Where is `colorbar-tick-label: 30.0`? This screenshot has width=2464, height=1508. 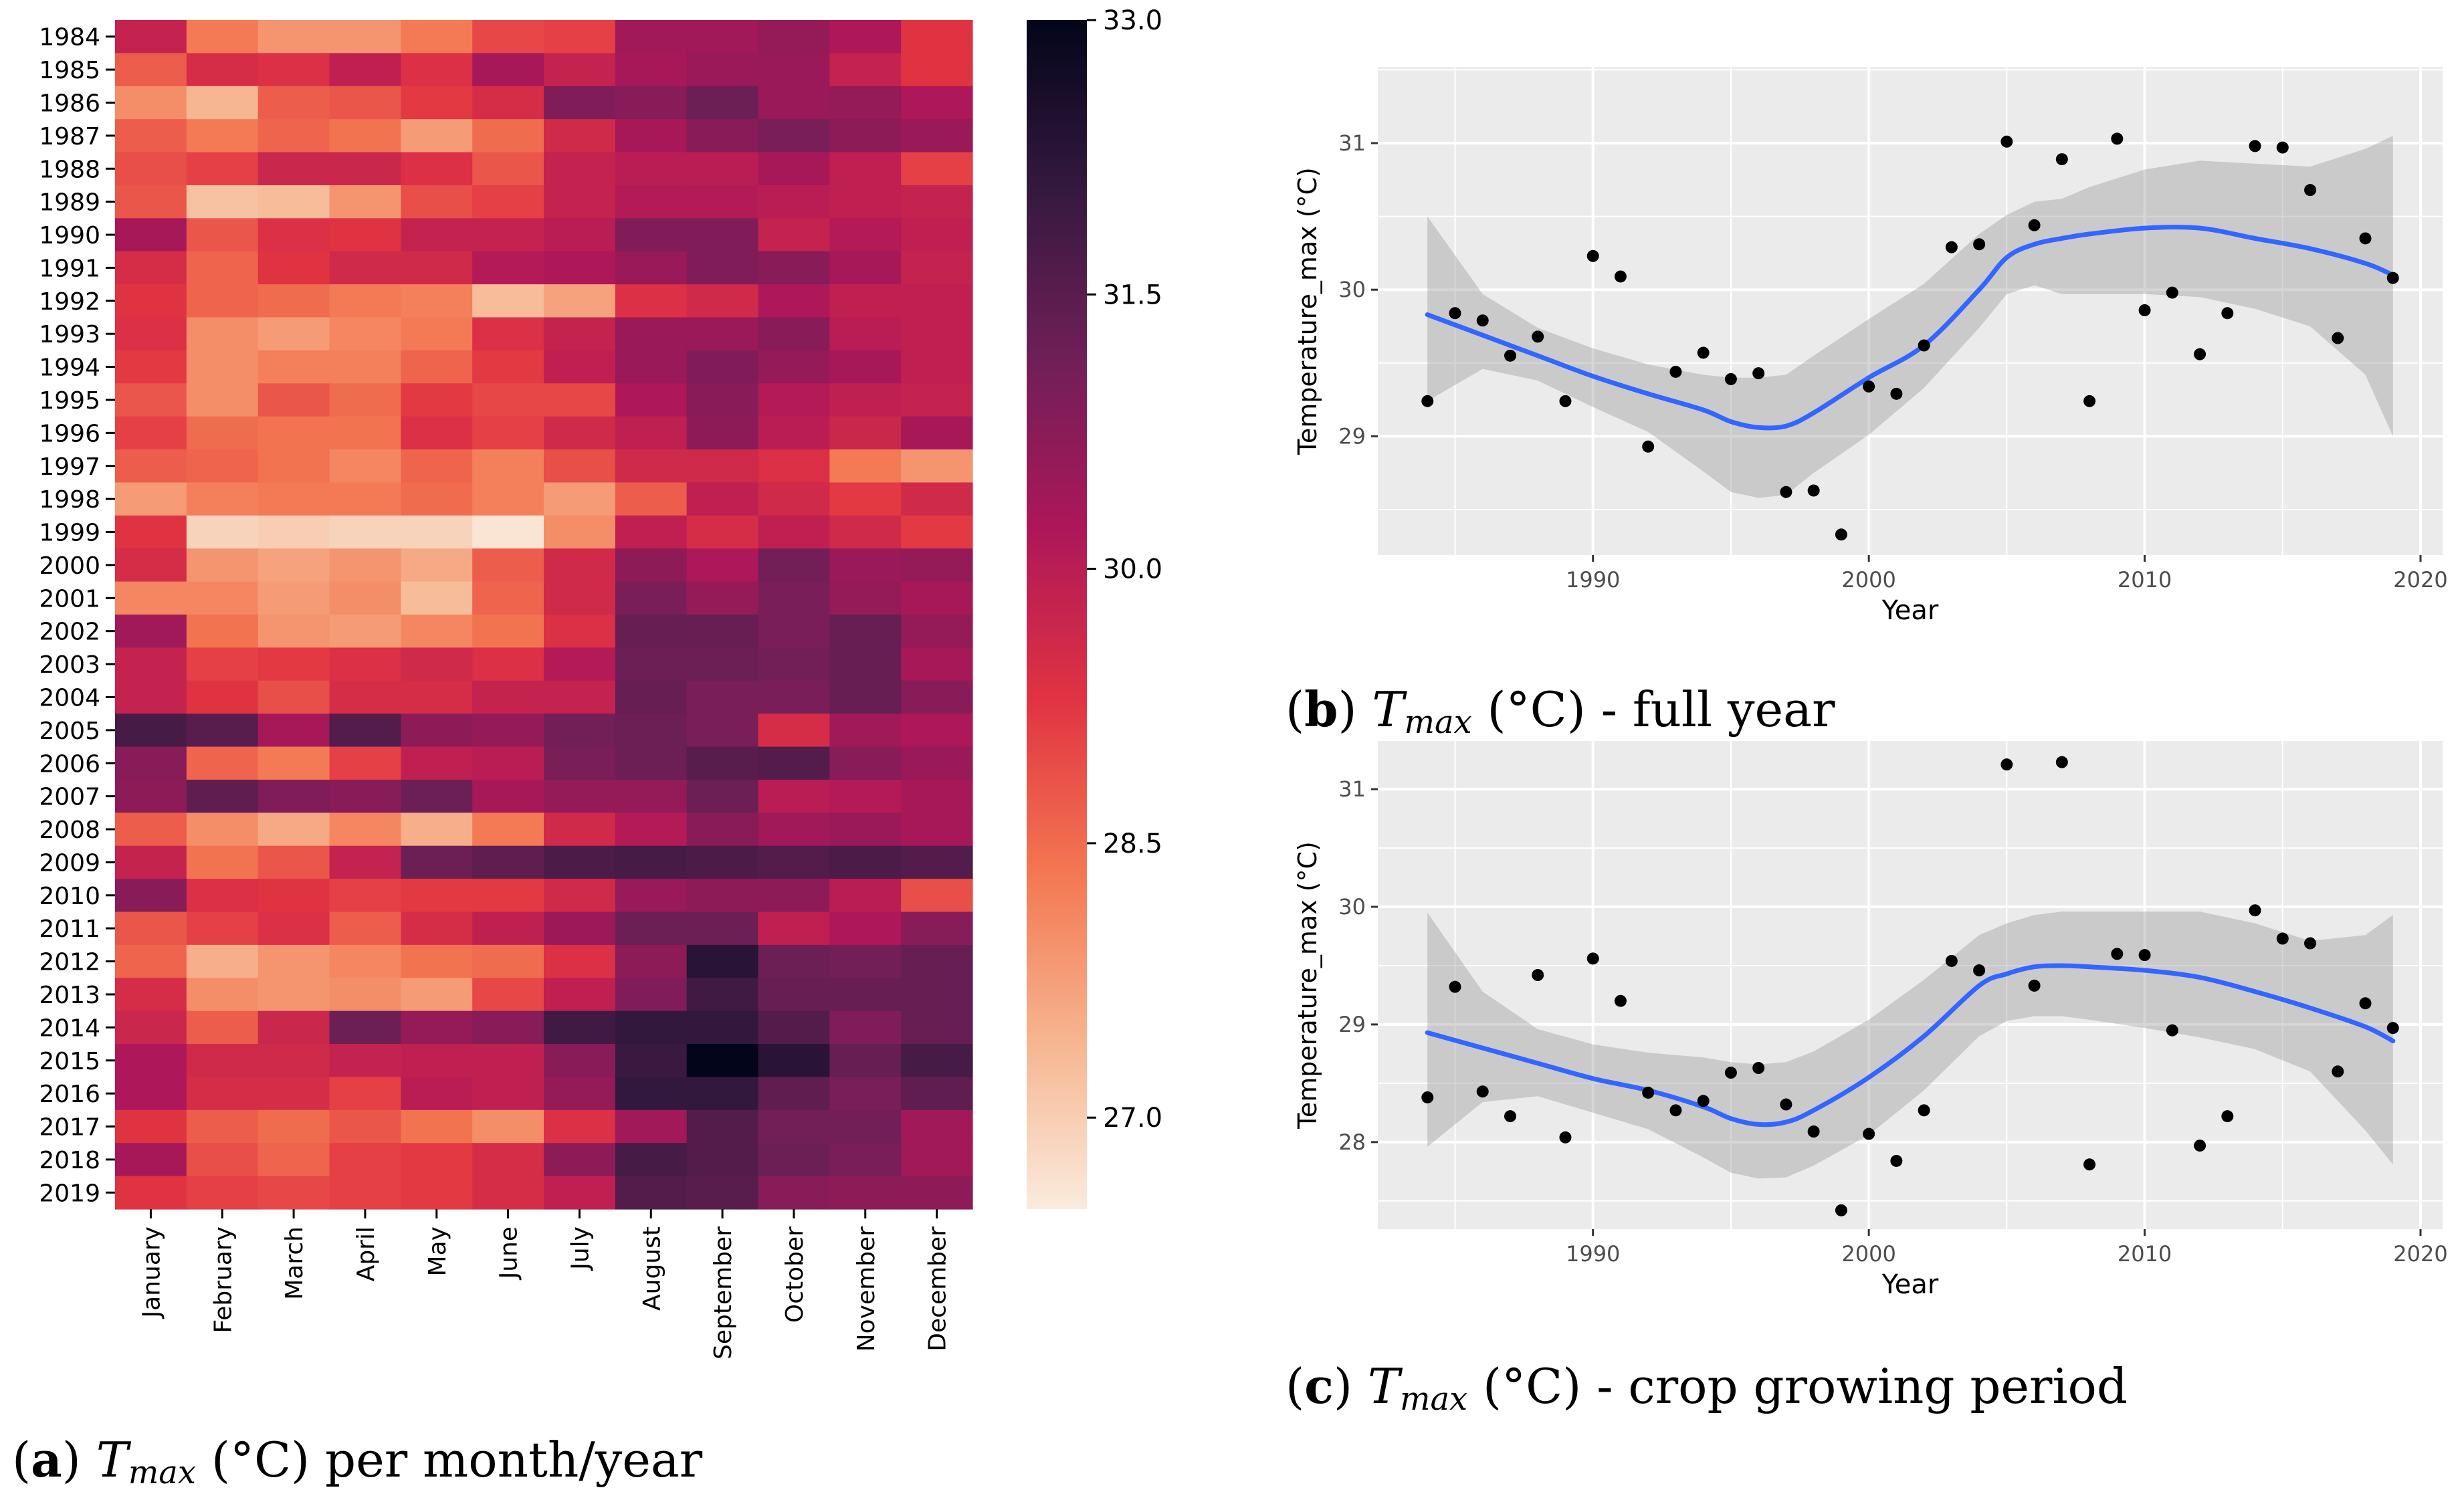 colorbar-tick-label: 30.0 is located at coordinates (1132, 569).